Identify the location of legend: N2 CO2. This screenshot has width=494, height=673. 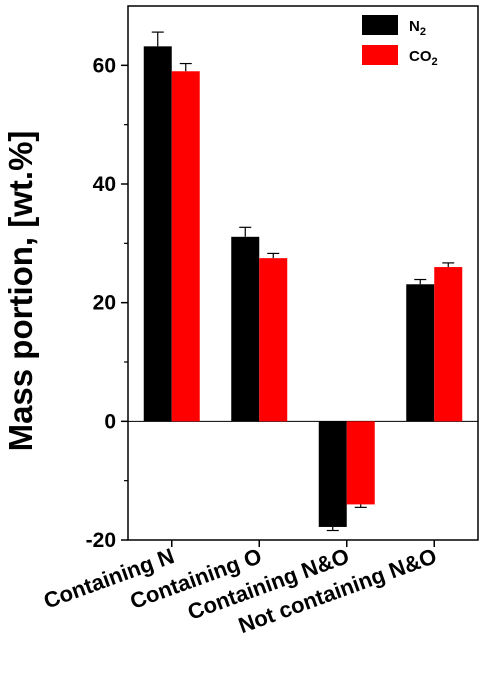
(400, 41).